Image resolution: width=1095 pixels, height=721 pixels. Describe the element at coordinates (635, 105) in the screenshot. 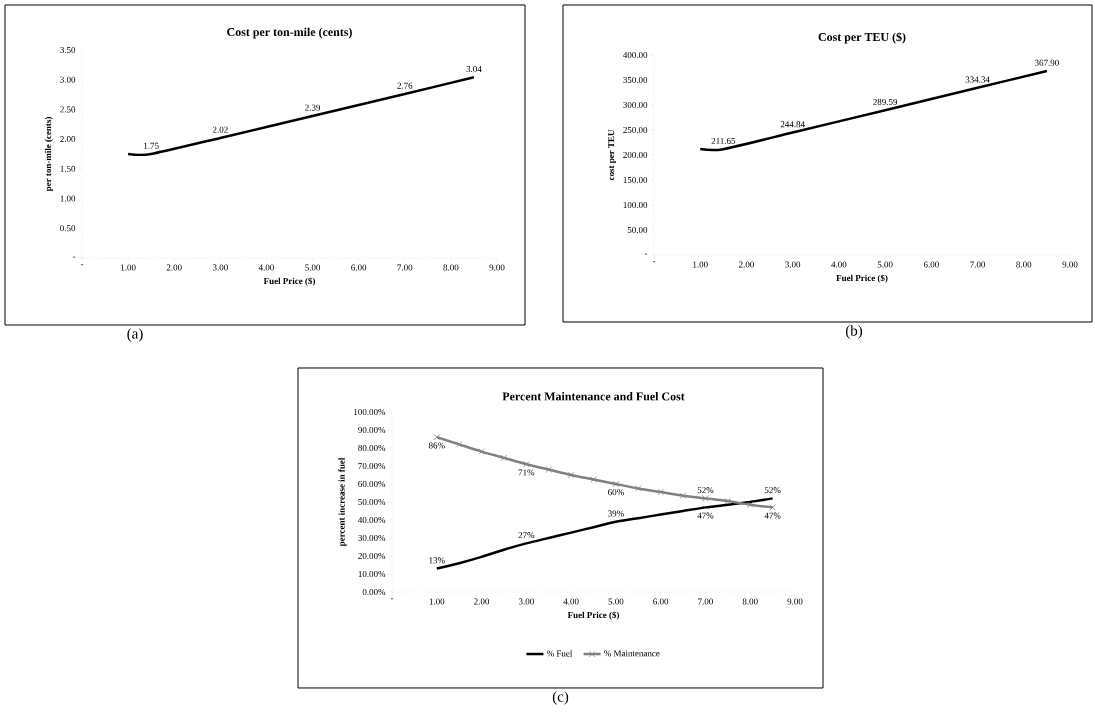

I see `y-tick-label: 300.00` at that location.